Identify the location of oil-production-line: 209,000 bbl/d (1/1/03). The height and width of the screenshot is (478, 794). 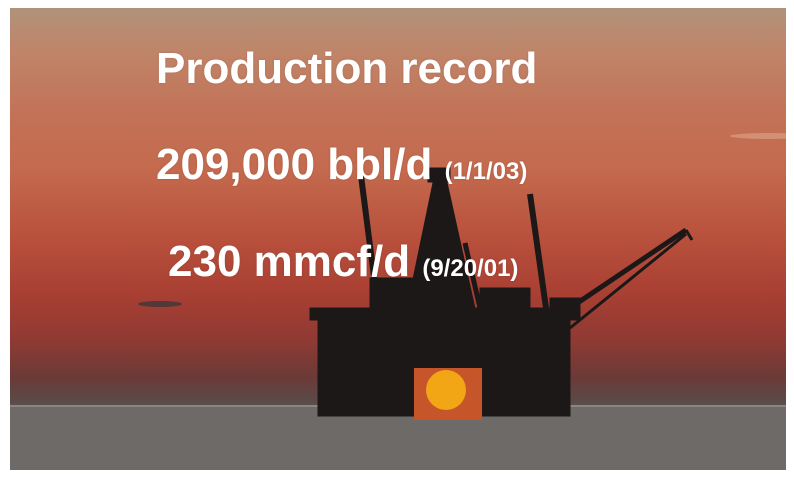
(341, 165).